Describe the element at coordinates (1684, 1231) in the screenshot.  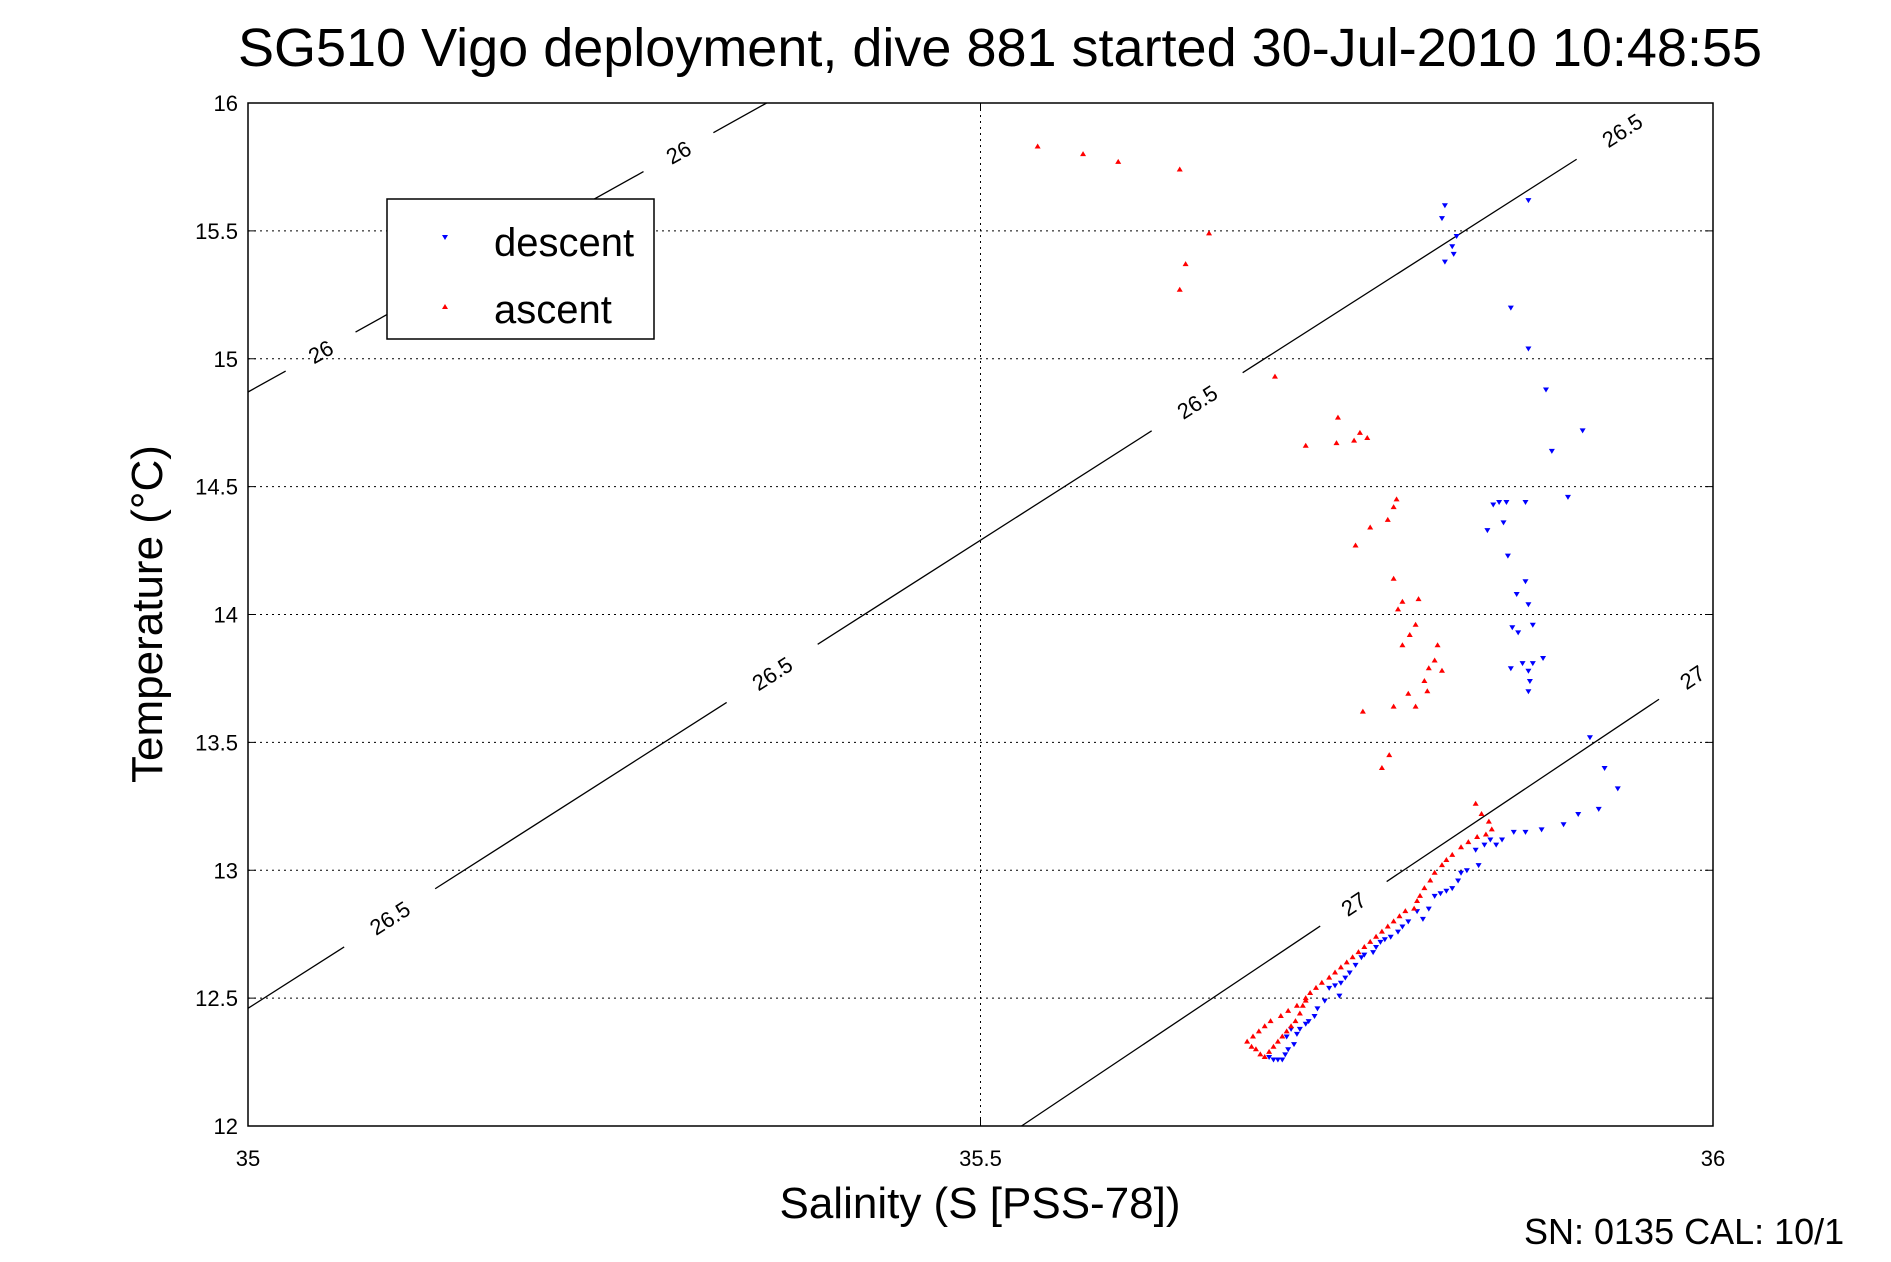
I see `serial-cal-footer: SN: 0135 CAL: 10/1` at that location.